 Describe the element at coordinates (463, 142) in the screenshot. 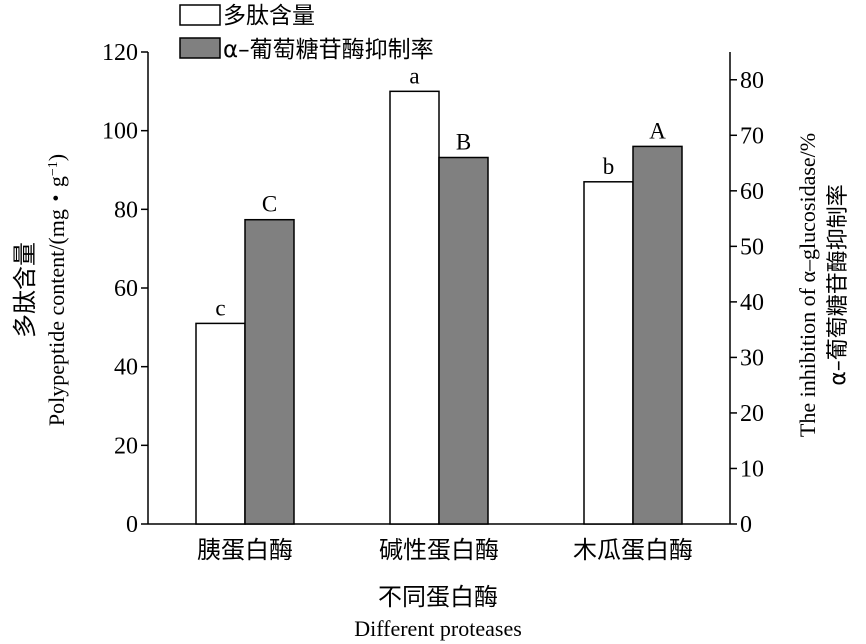

I see `bar-data-label: B` at that location.